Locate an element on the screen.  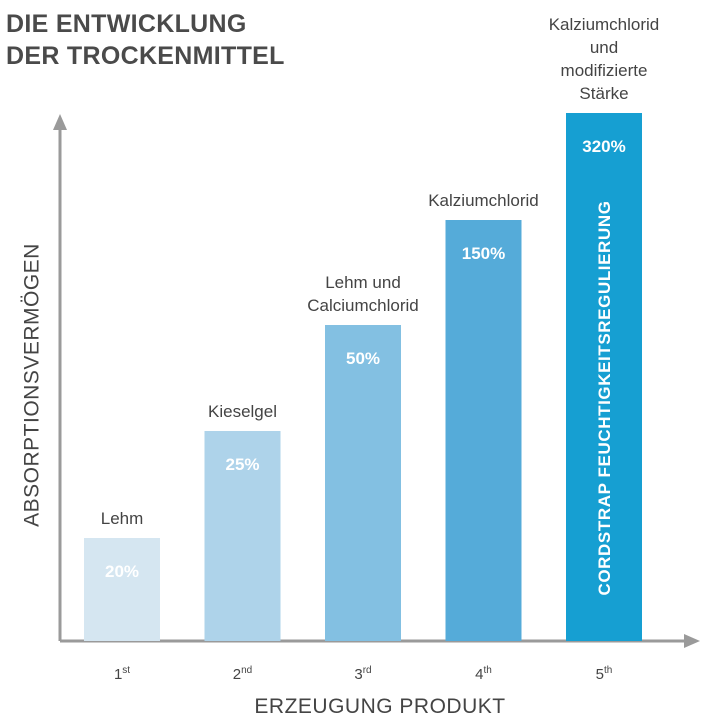
bar-value-label: 50% is located at coordinates (363, 358).